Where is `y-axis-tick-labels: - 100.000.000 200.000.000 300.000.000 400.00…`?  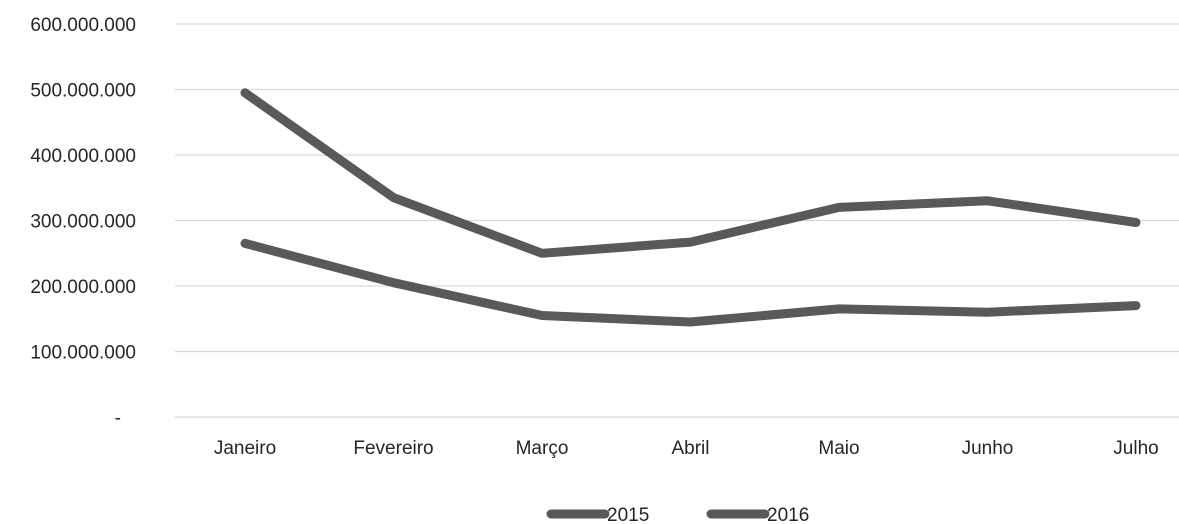 y-axis-tick-labels: - 100.000.000 200.000.000 300.000.000 400.00… is located at coordinates (83, 222).